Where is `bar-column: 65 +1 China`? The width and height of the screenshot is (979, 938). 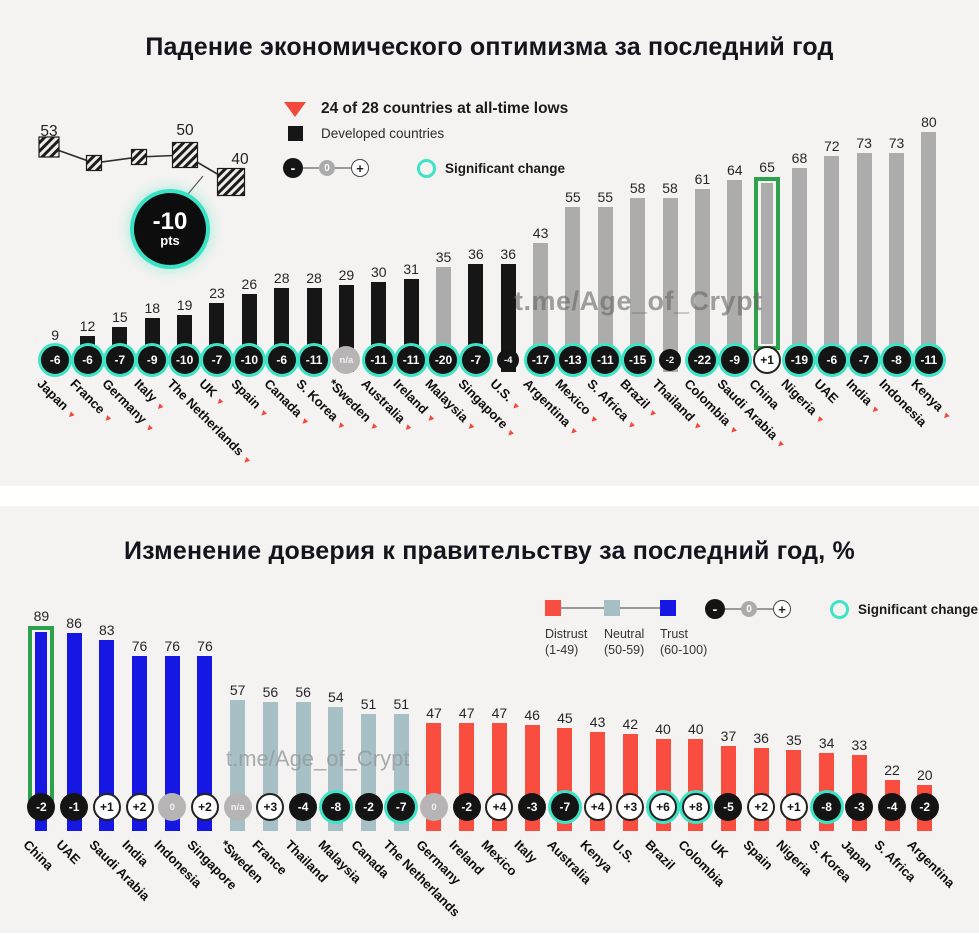
bar-column: 65 +1 China is located at coordinates (764, 254).